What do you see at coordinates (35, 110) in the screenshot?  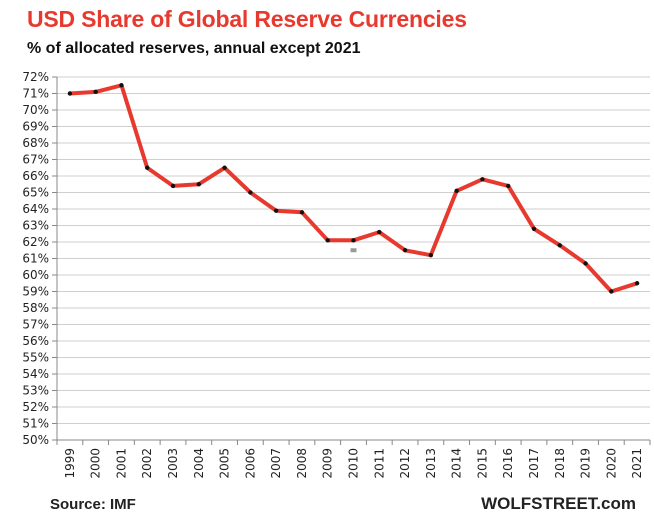 I see `y-tick-label: 70%` at bounding box center [35, 110].